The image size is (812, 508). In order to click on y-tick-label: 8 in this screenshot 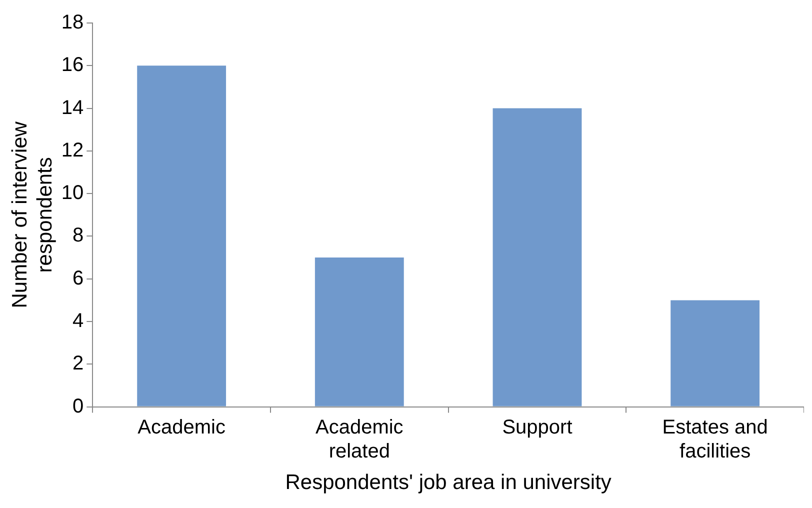, I will do `click(78, 235)`.